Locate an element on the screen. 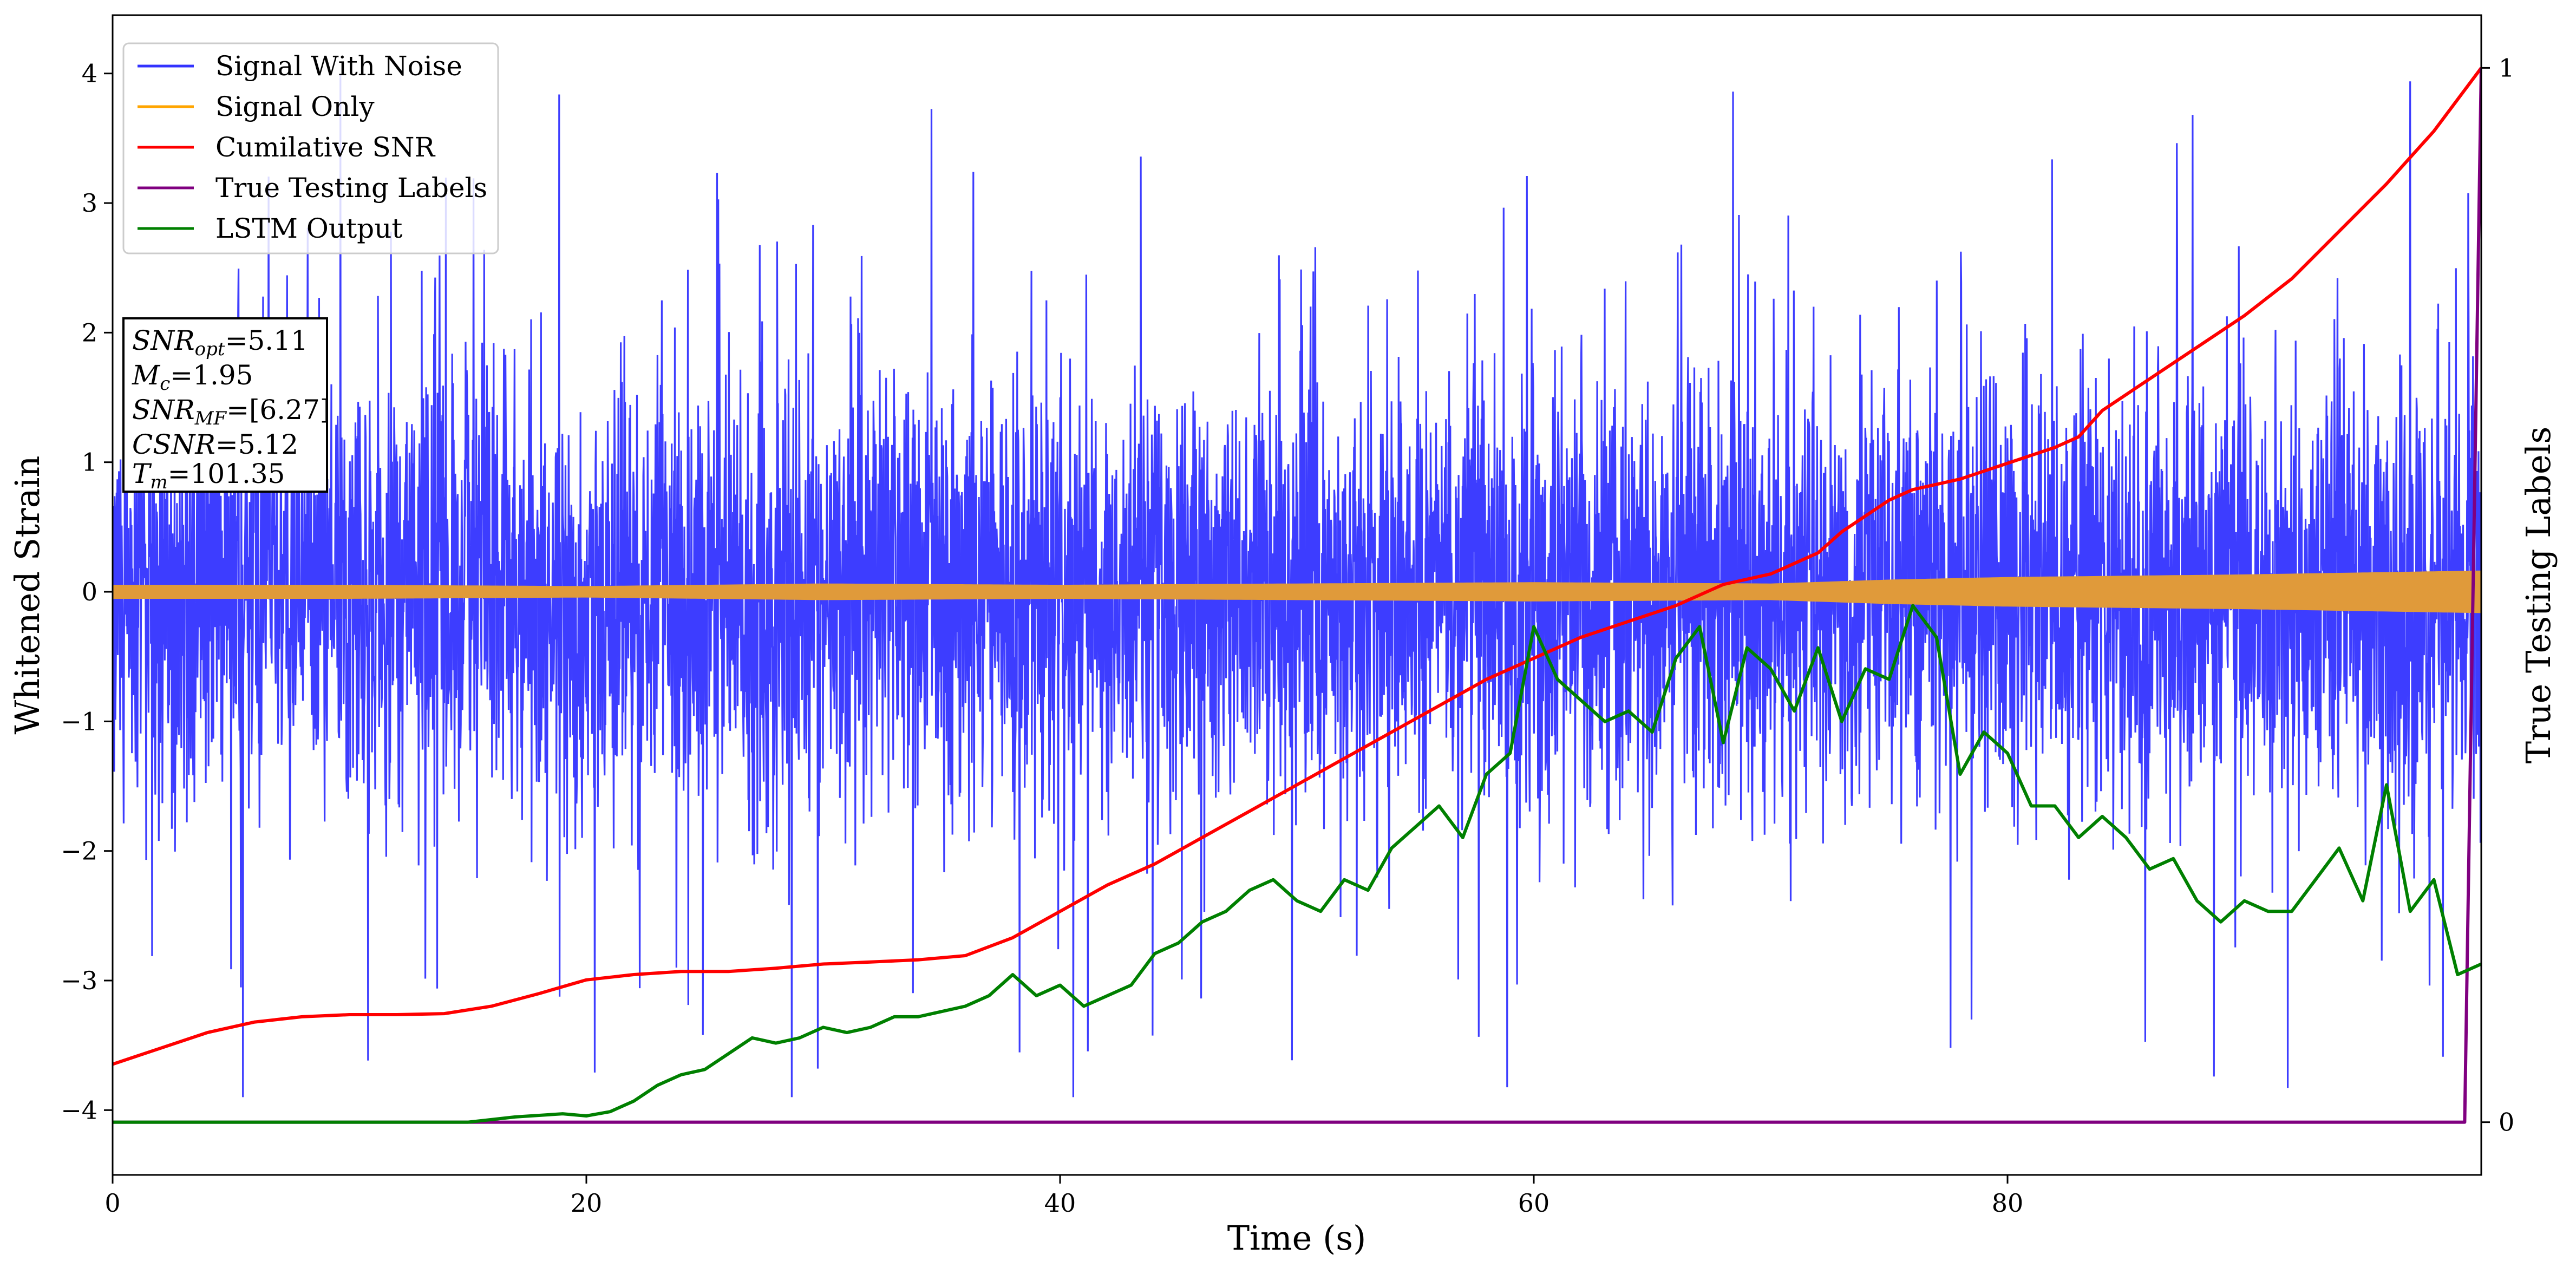 The height and width of the screenshot is (1274, 2576). annotation-line-csnr: CSNR=5.12 is located at coordinates (215, 444).